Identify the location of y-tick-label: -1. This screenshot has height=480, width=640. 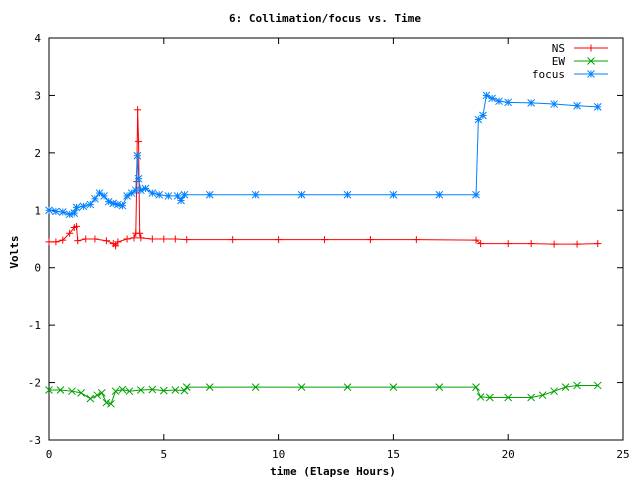
(34, 325).